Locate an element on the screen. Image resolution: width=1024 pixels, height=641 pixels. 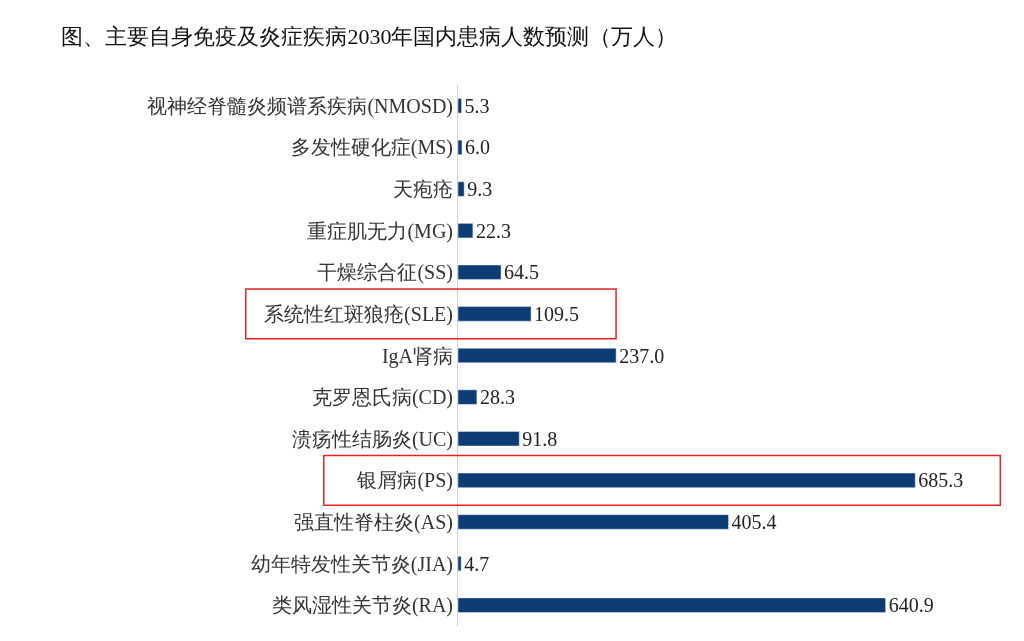
data-label: 91.8 is located at coordinates (540, 438).